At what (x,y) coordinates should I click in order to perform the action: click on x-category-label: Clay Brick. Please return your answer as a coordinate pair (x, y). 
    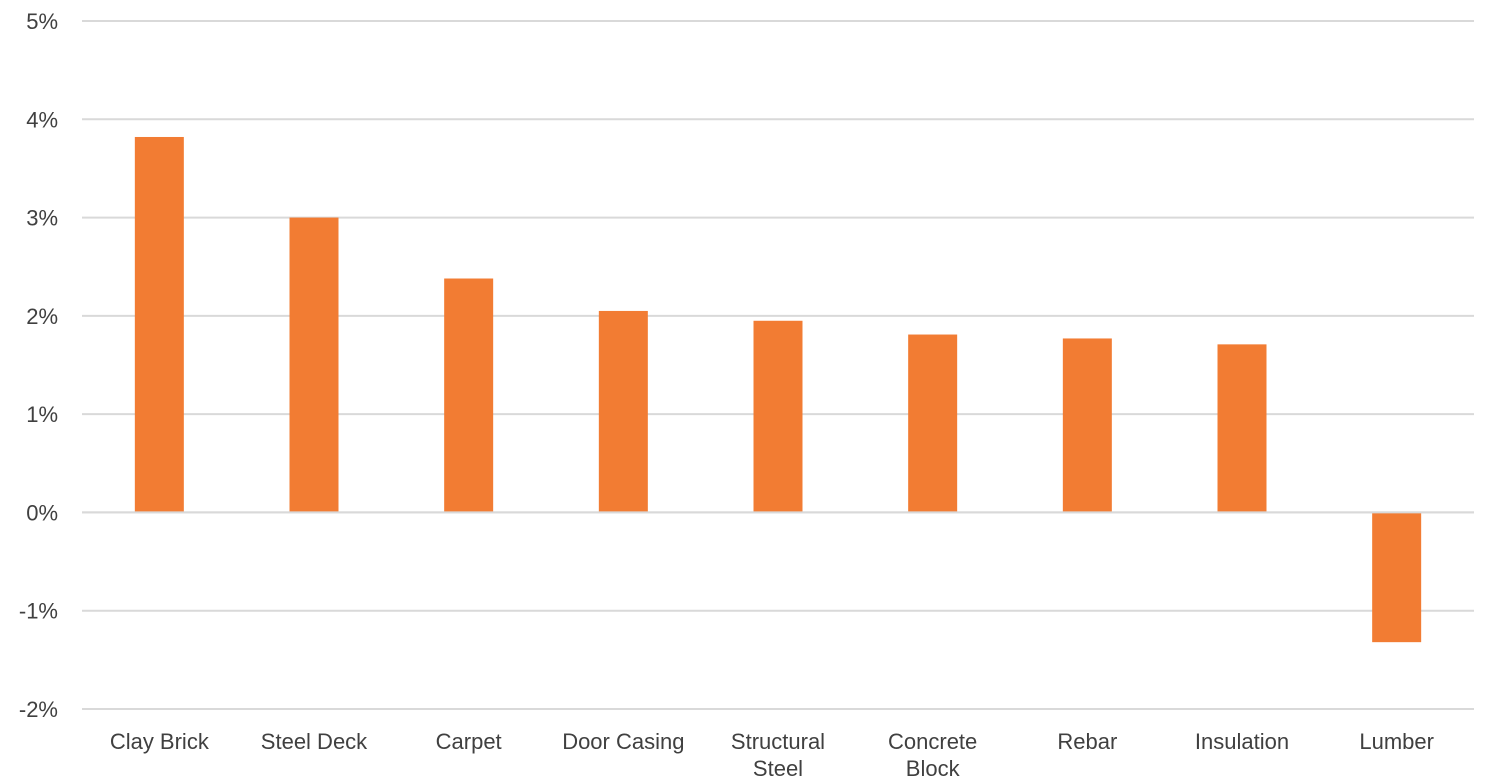
    Looking at the image, I should click on (160, 741).